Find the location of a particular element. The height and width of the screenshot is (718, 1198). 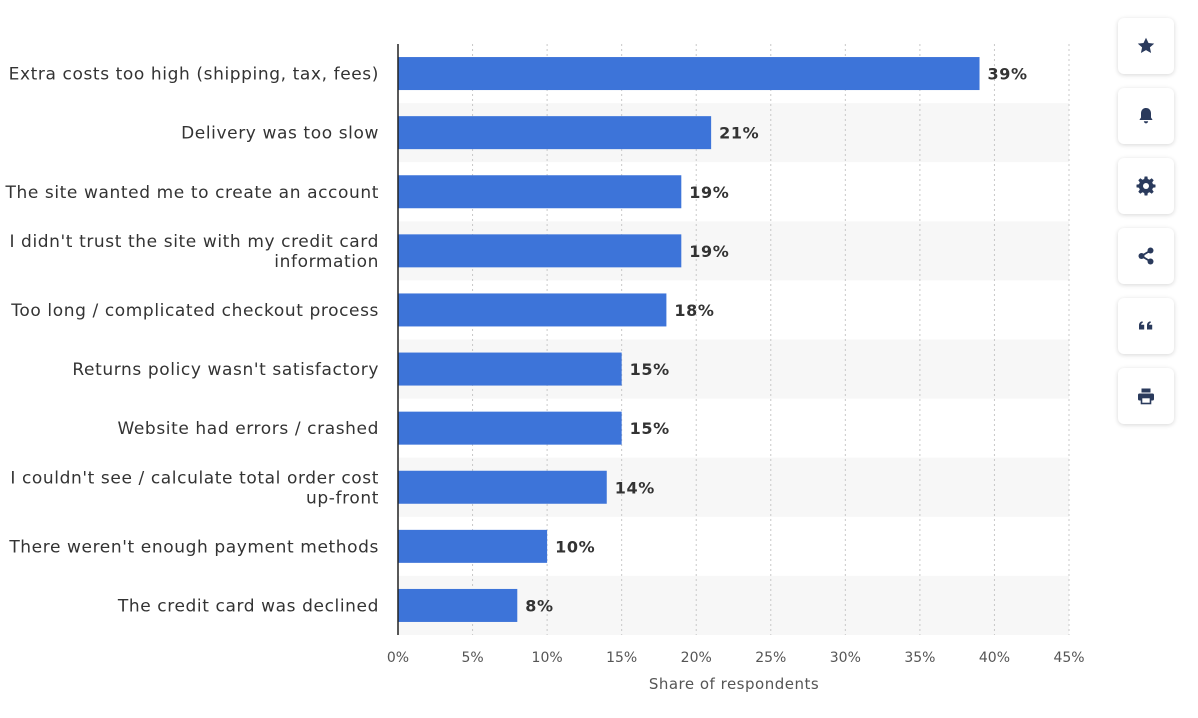

share-button is located at coordinates (1146, 256).